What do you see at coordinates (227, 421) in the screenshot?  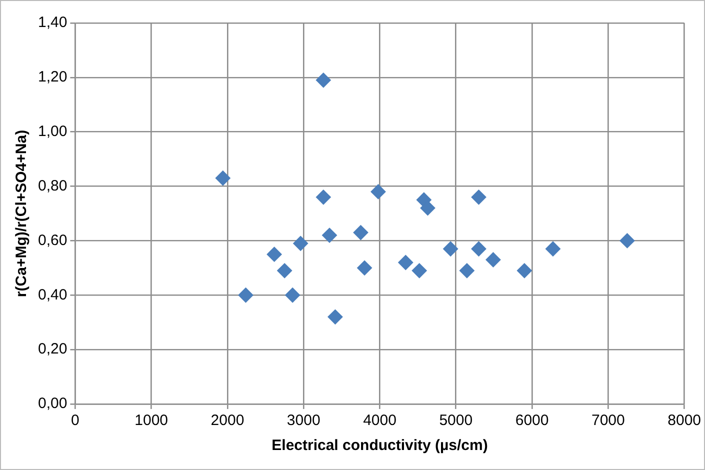 I see `x-tick-label: 2000` at bounding box center [227, 421].